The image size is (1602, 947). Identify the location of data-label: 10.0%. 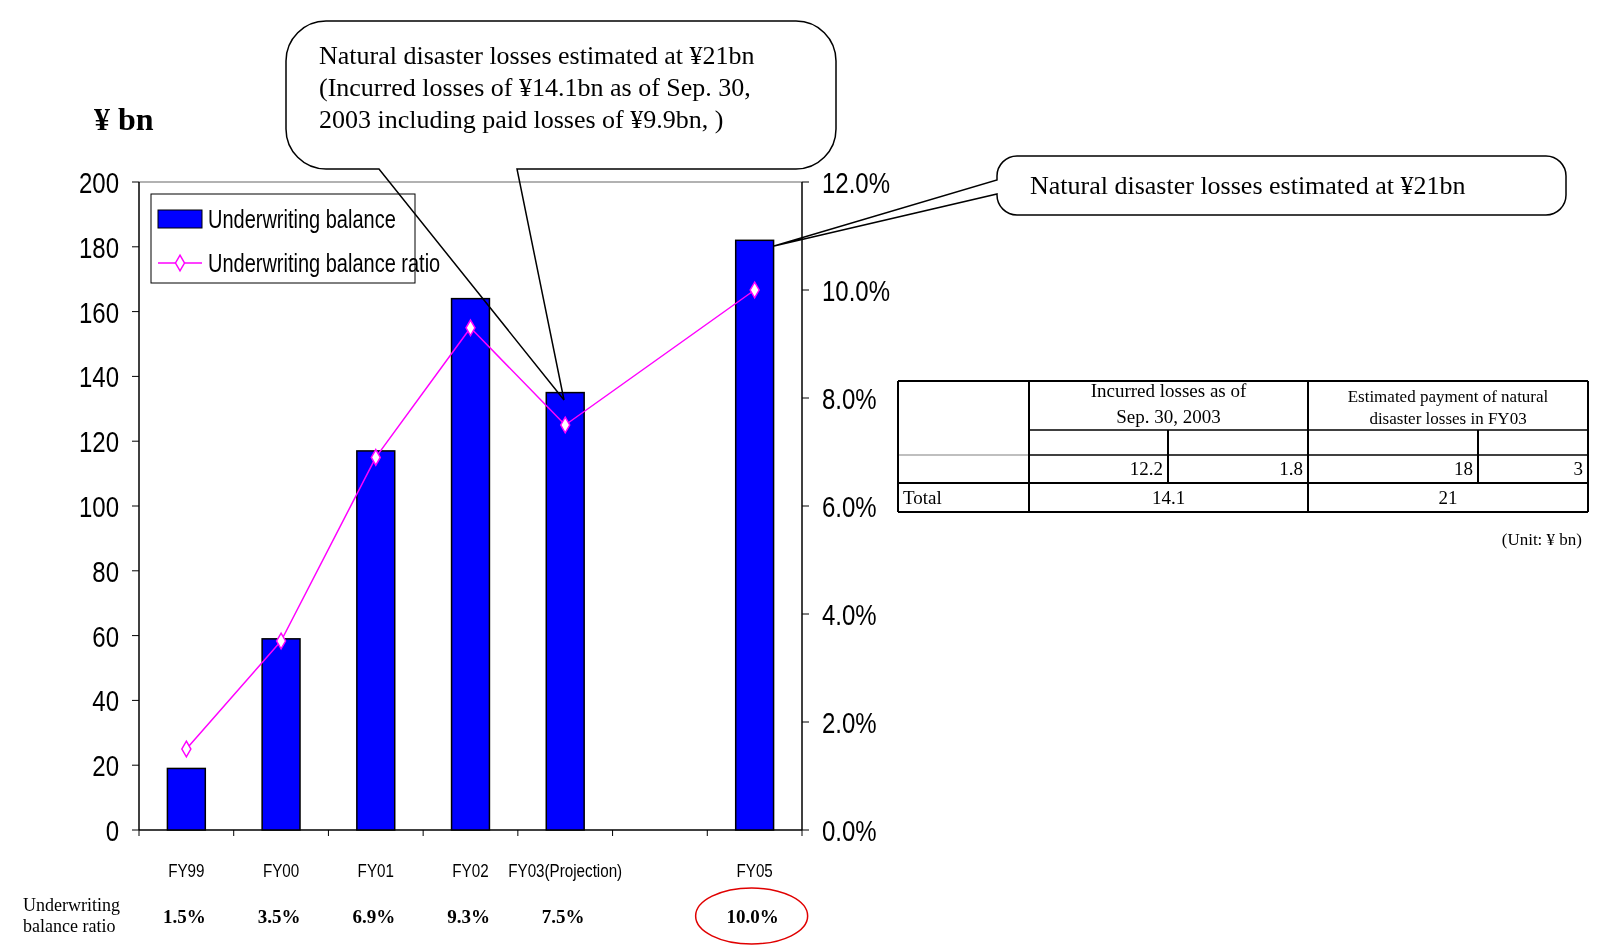
(752, 916).